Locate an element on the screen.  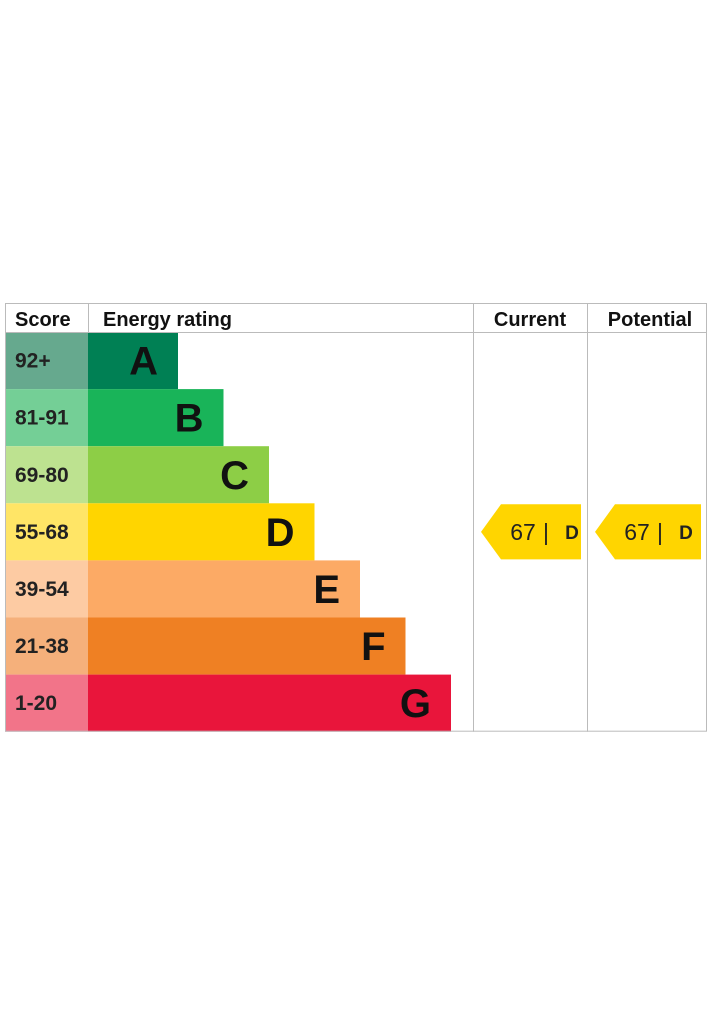
potential-rating-value: 67 is located at coordinates (637, 532).